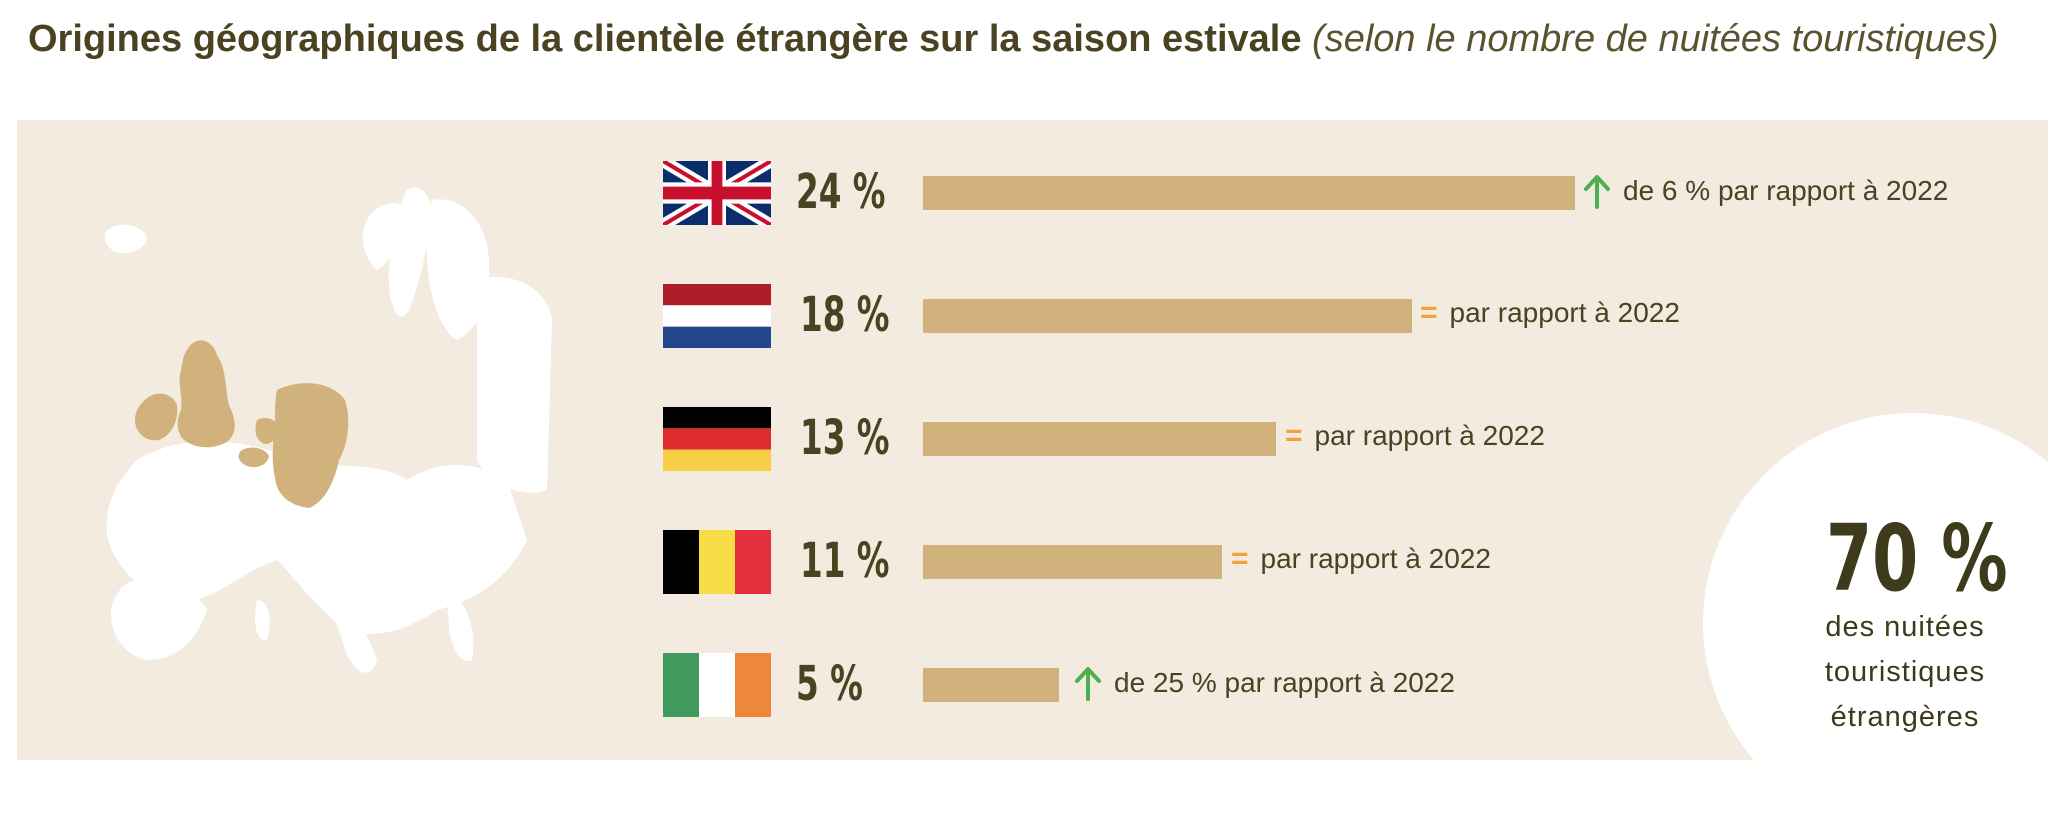  I want to click on trend-note-ireland: de 25 % par rapport à 2022, so click(1264, 683).